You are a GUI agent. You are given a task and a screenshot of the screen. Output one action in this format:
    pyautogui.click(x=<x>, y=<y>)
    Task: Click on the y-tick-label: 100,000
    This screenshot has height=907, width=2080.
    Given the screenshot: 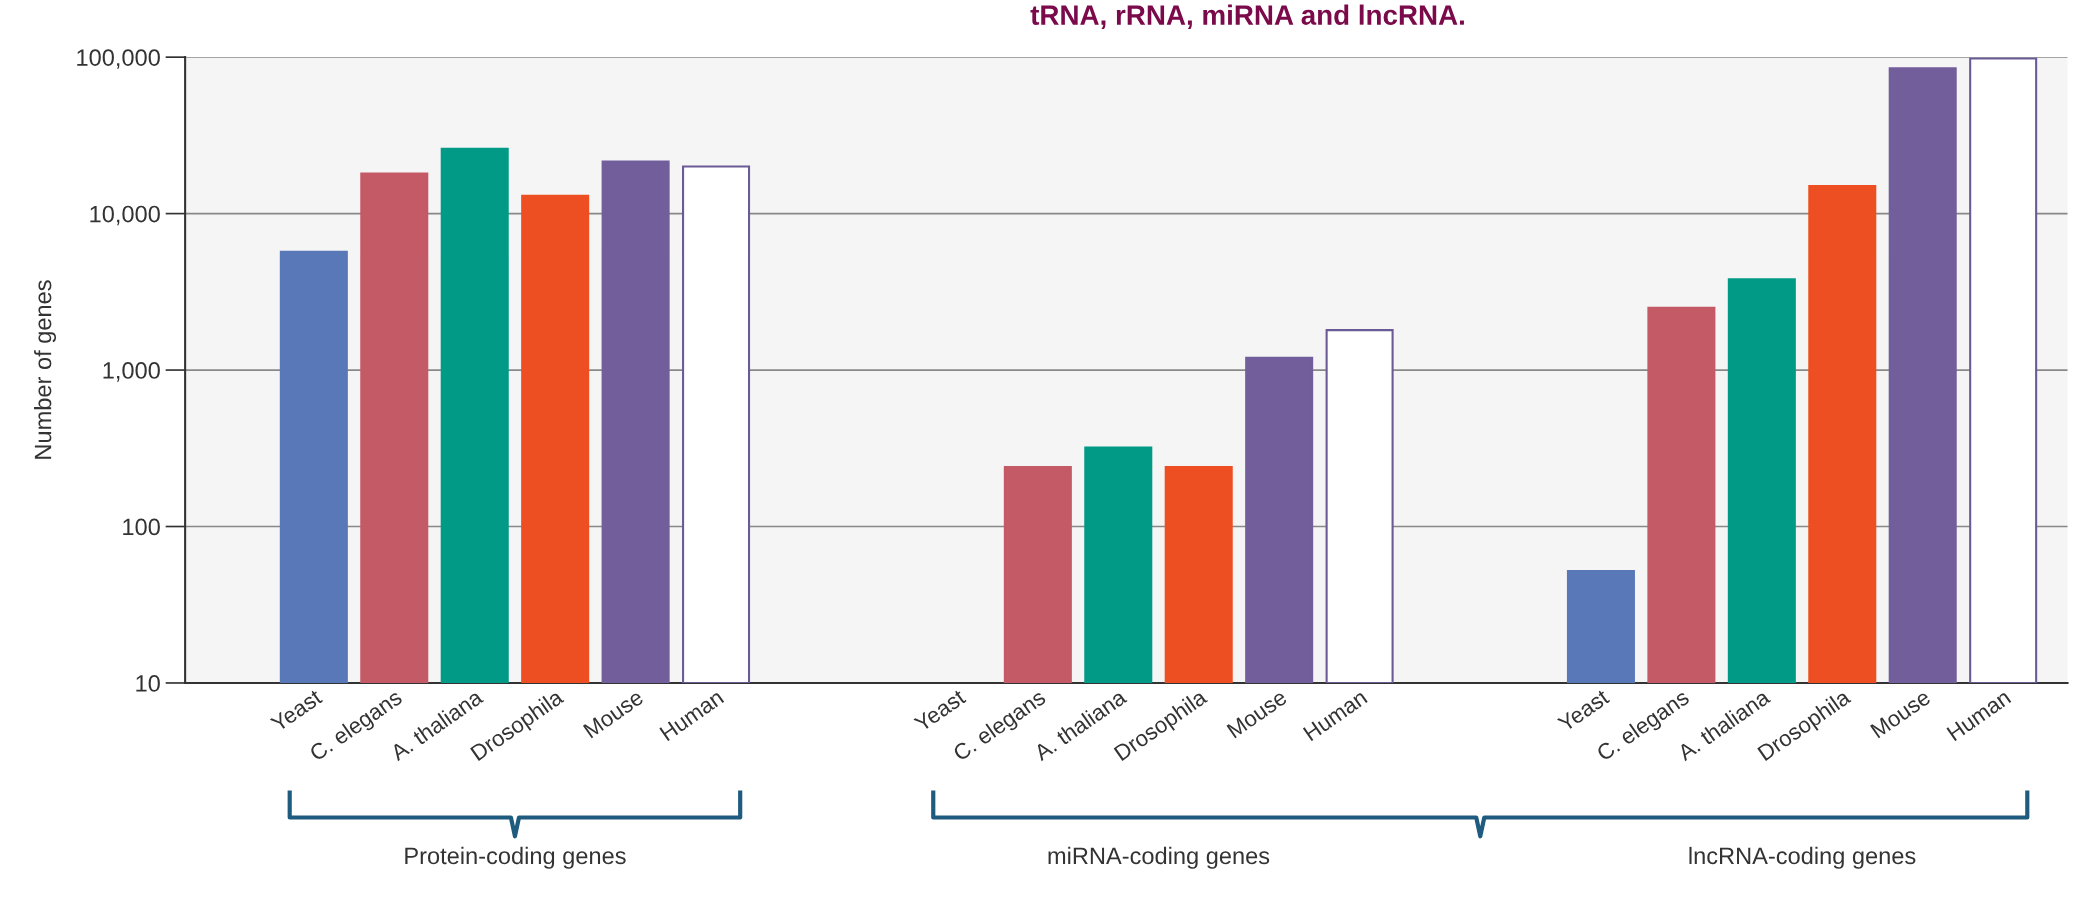 What is the action you would take?
    pyautogui.click(x=118, y=59)
    